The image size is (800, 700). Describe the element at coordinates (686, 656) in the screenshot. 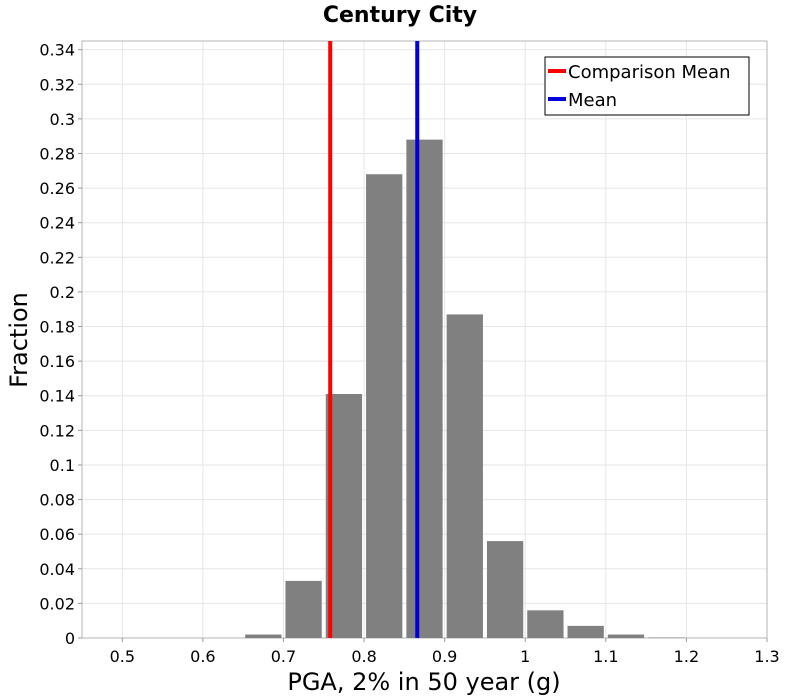

I see `x-tick-label: 1.2` at that location.